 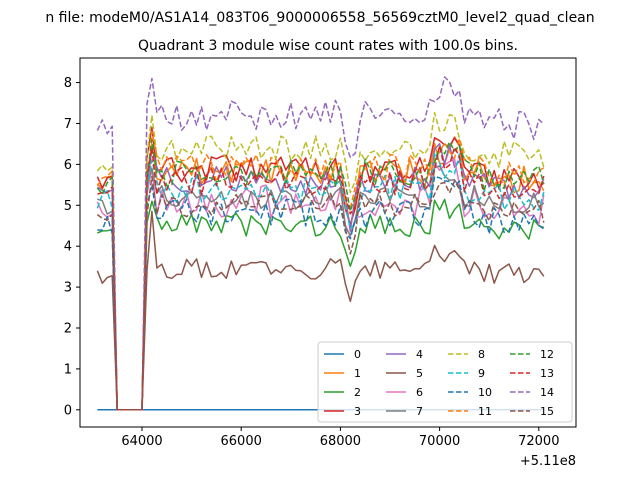 What do you see at coordinates (419, 411) in the screenshot?
I see `legend-label-7: 7` at bounding box center [419, 411].